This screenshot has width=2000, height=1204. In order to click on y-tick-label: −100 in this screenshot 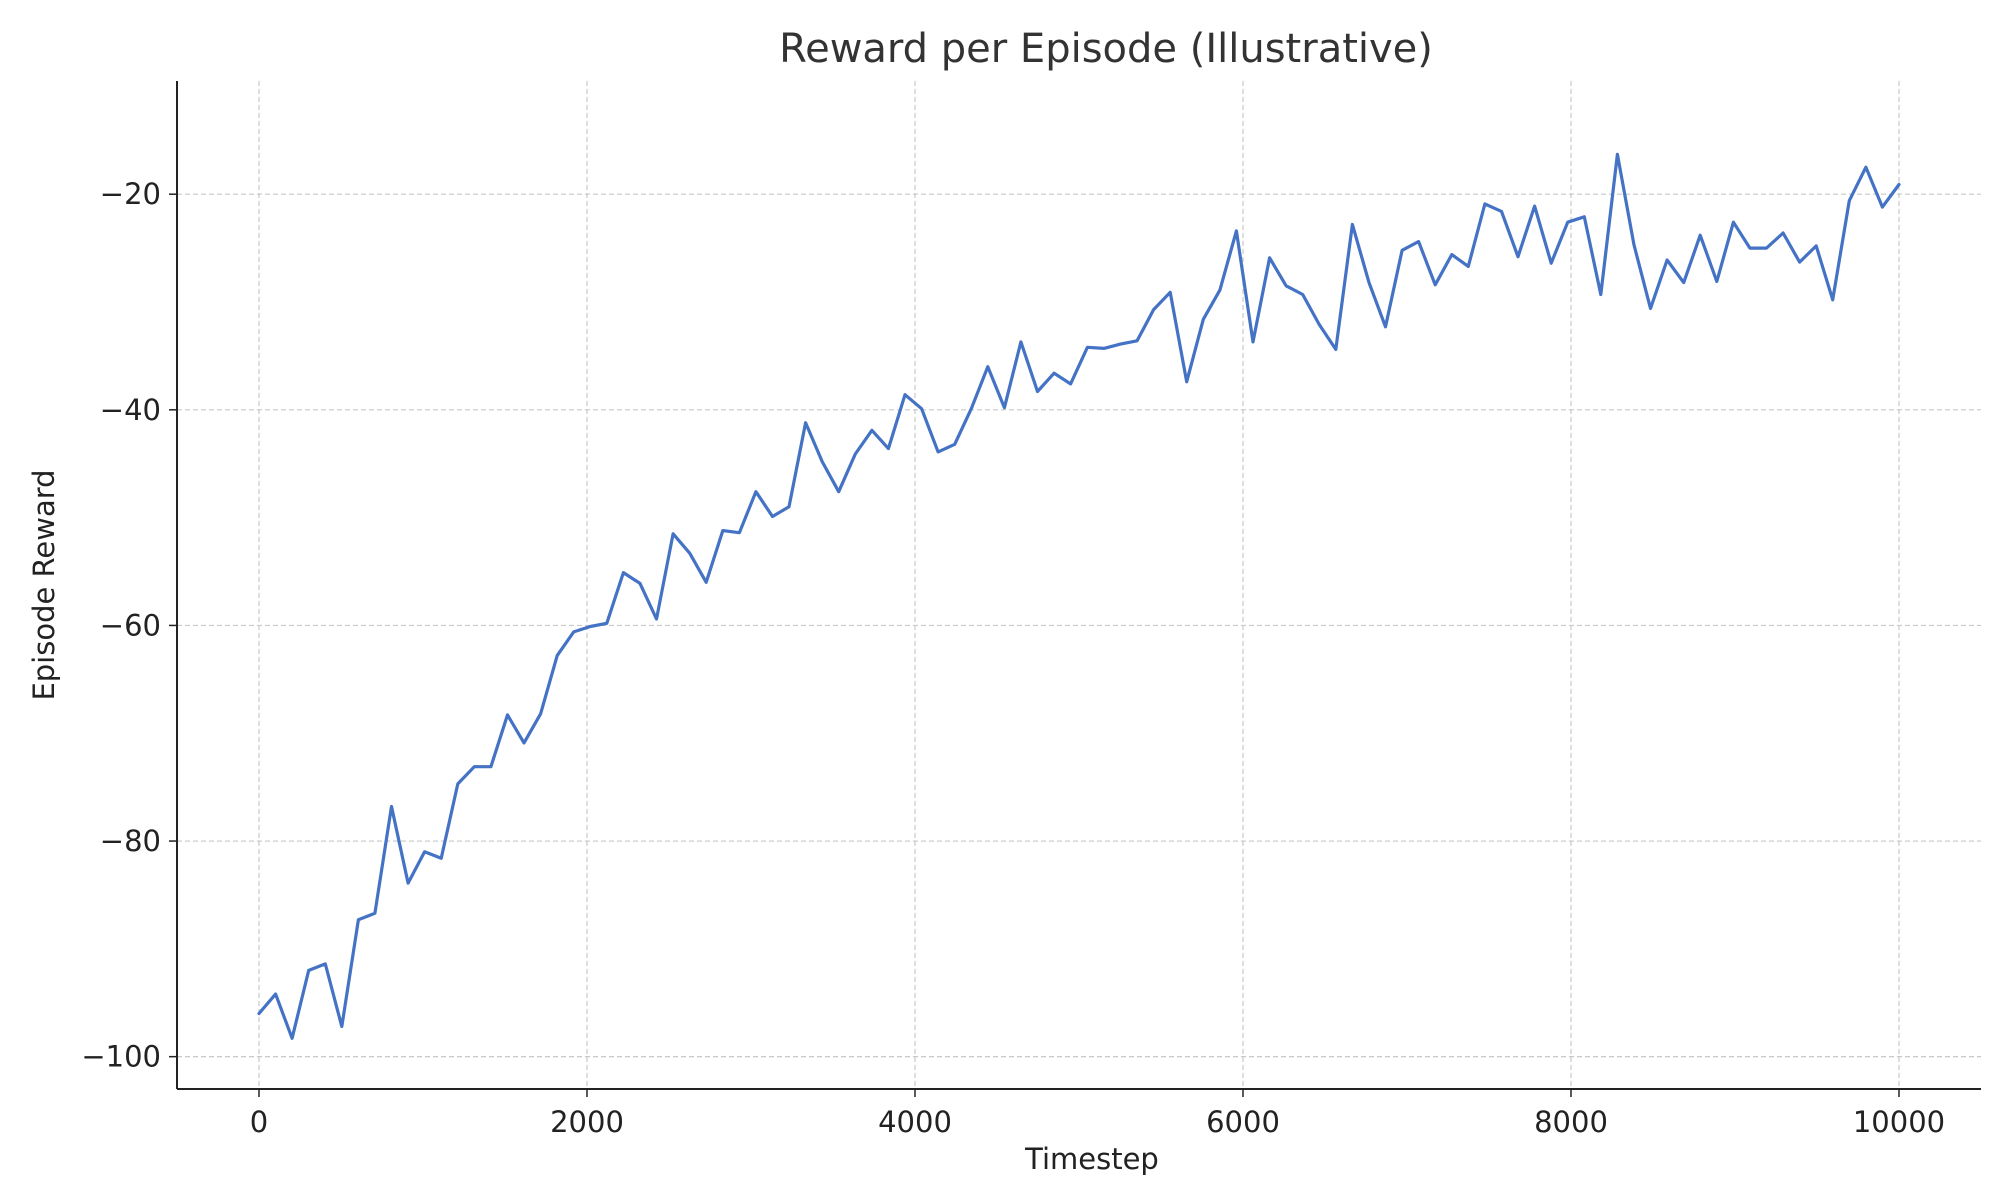, I will do `click(121, 1057)`.